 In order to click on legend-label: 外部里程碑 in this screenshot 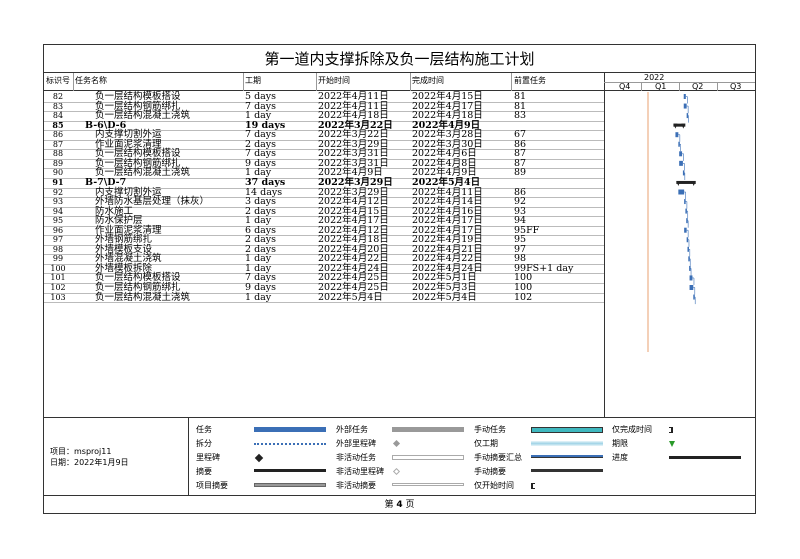, I will do `click(356, 443)`.